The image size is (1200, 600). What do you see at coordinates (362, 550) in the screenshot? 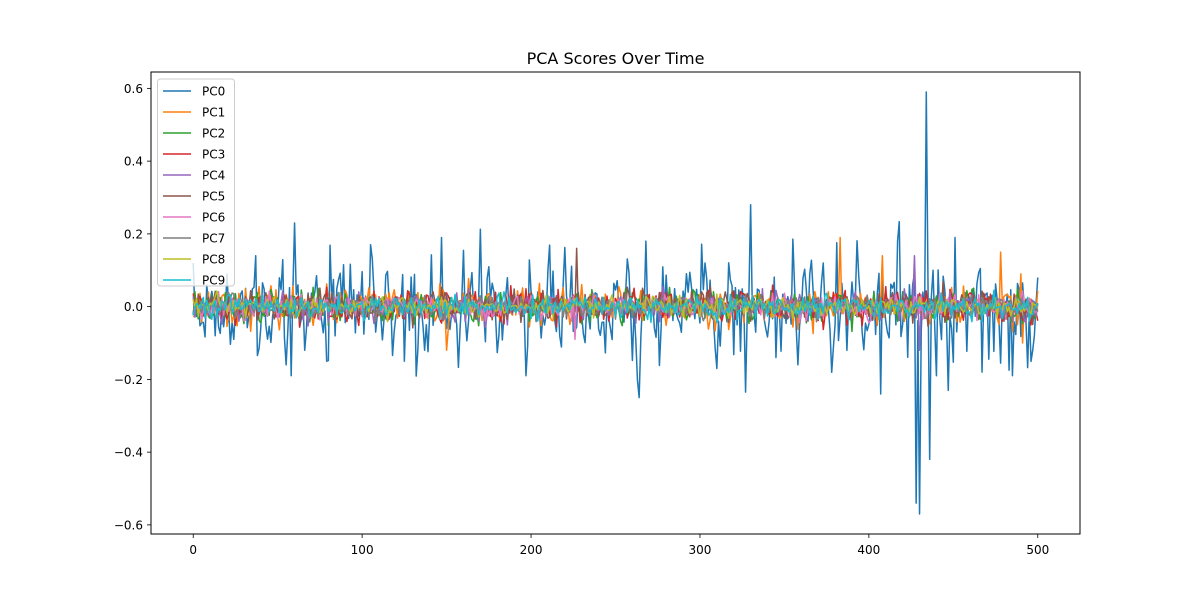
I see `x-tick-label: 100` at bounding box center [362, 550].